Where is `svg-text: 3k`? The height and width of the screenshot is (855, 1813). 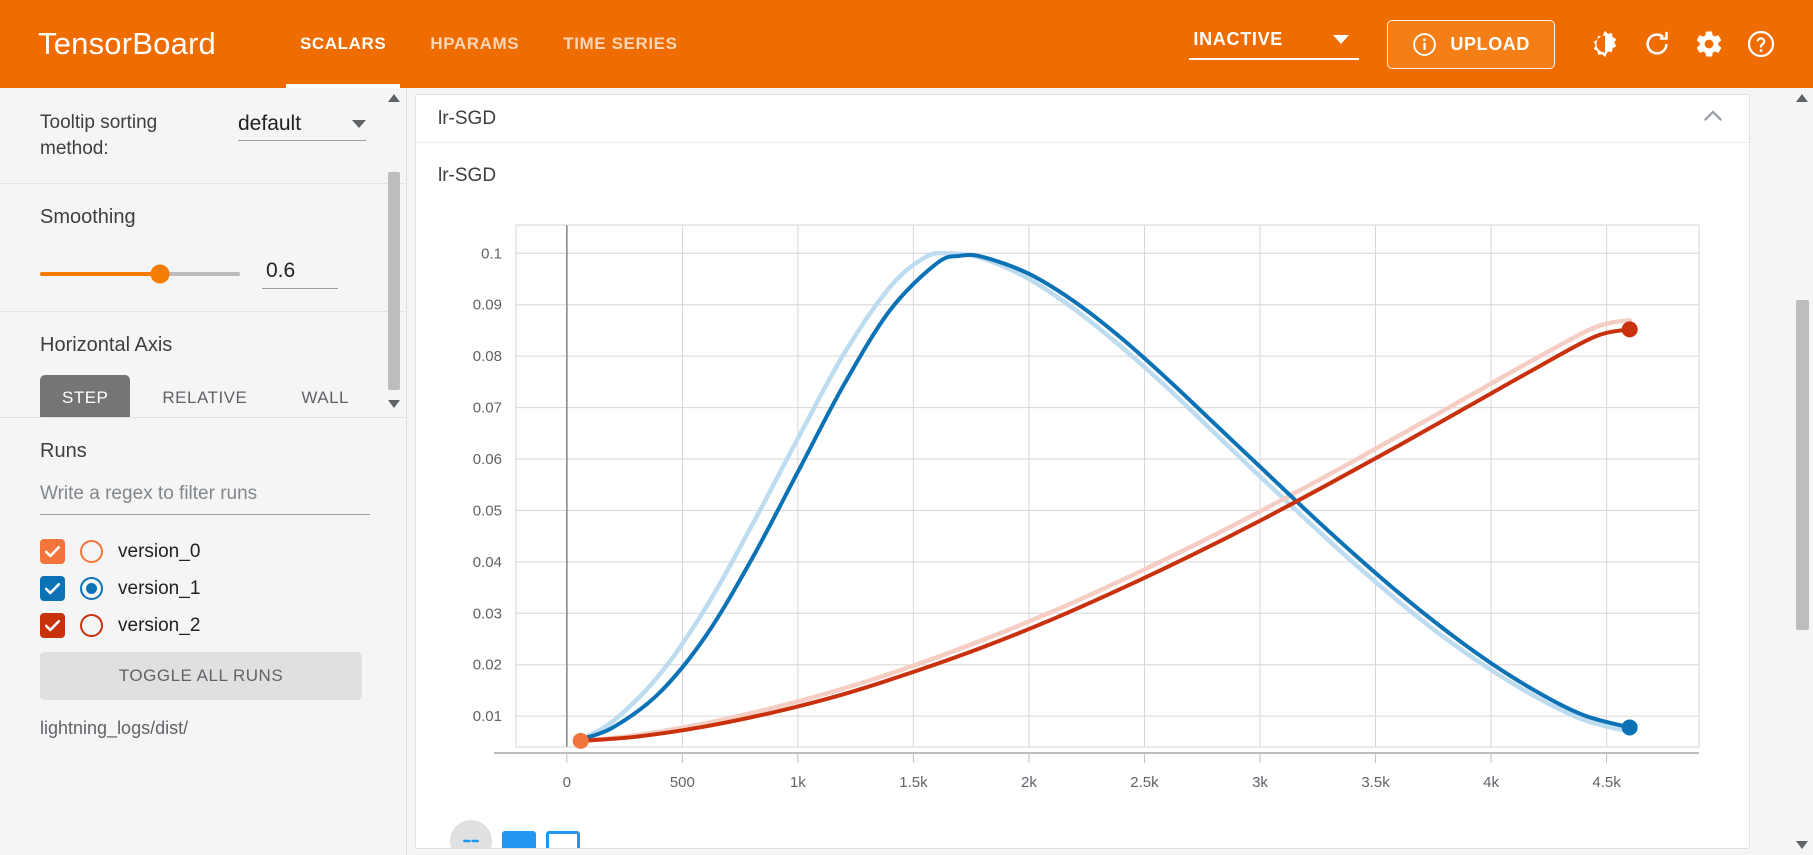
svg-text: 3k is located at coordinates (1260, 782).